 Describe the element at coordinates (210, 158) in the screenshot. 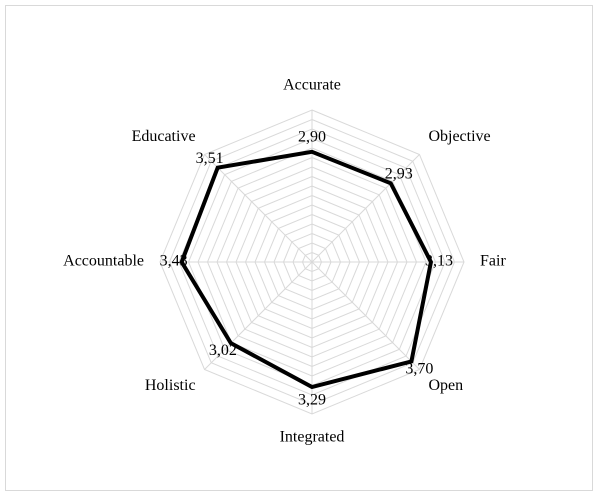

I see `value-label: 3,51` at that location.